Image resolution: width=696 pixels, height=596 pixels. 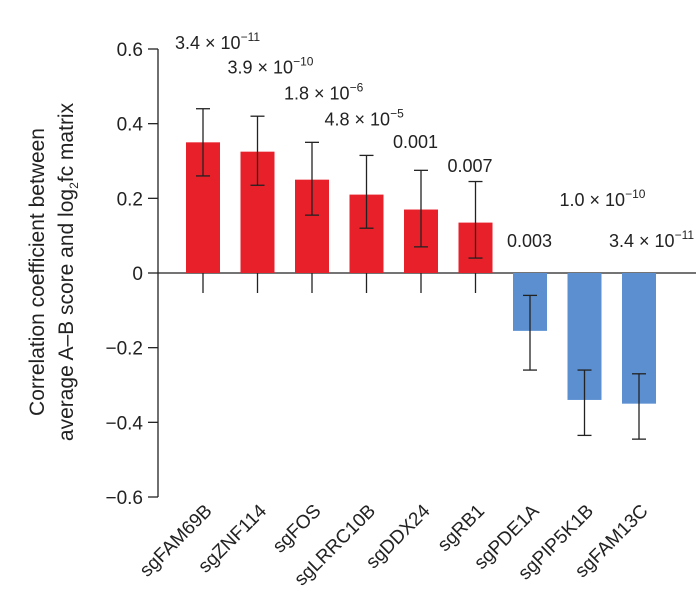 I want to click on pvalue-label-sgFOS: 1.8 × 10⁻⁶, so click(x=324, y=91).